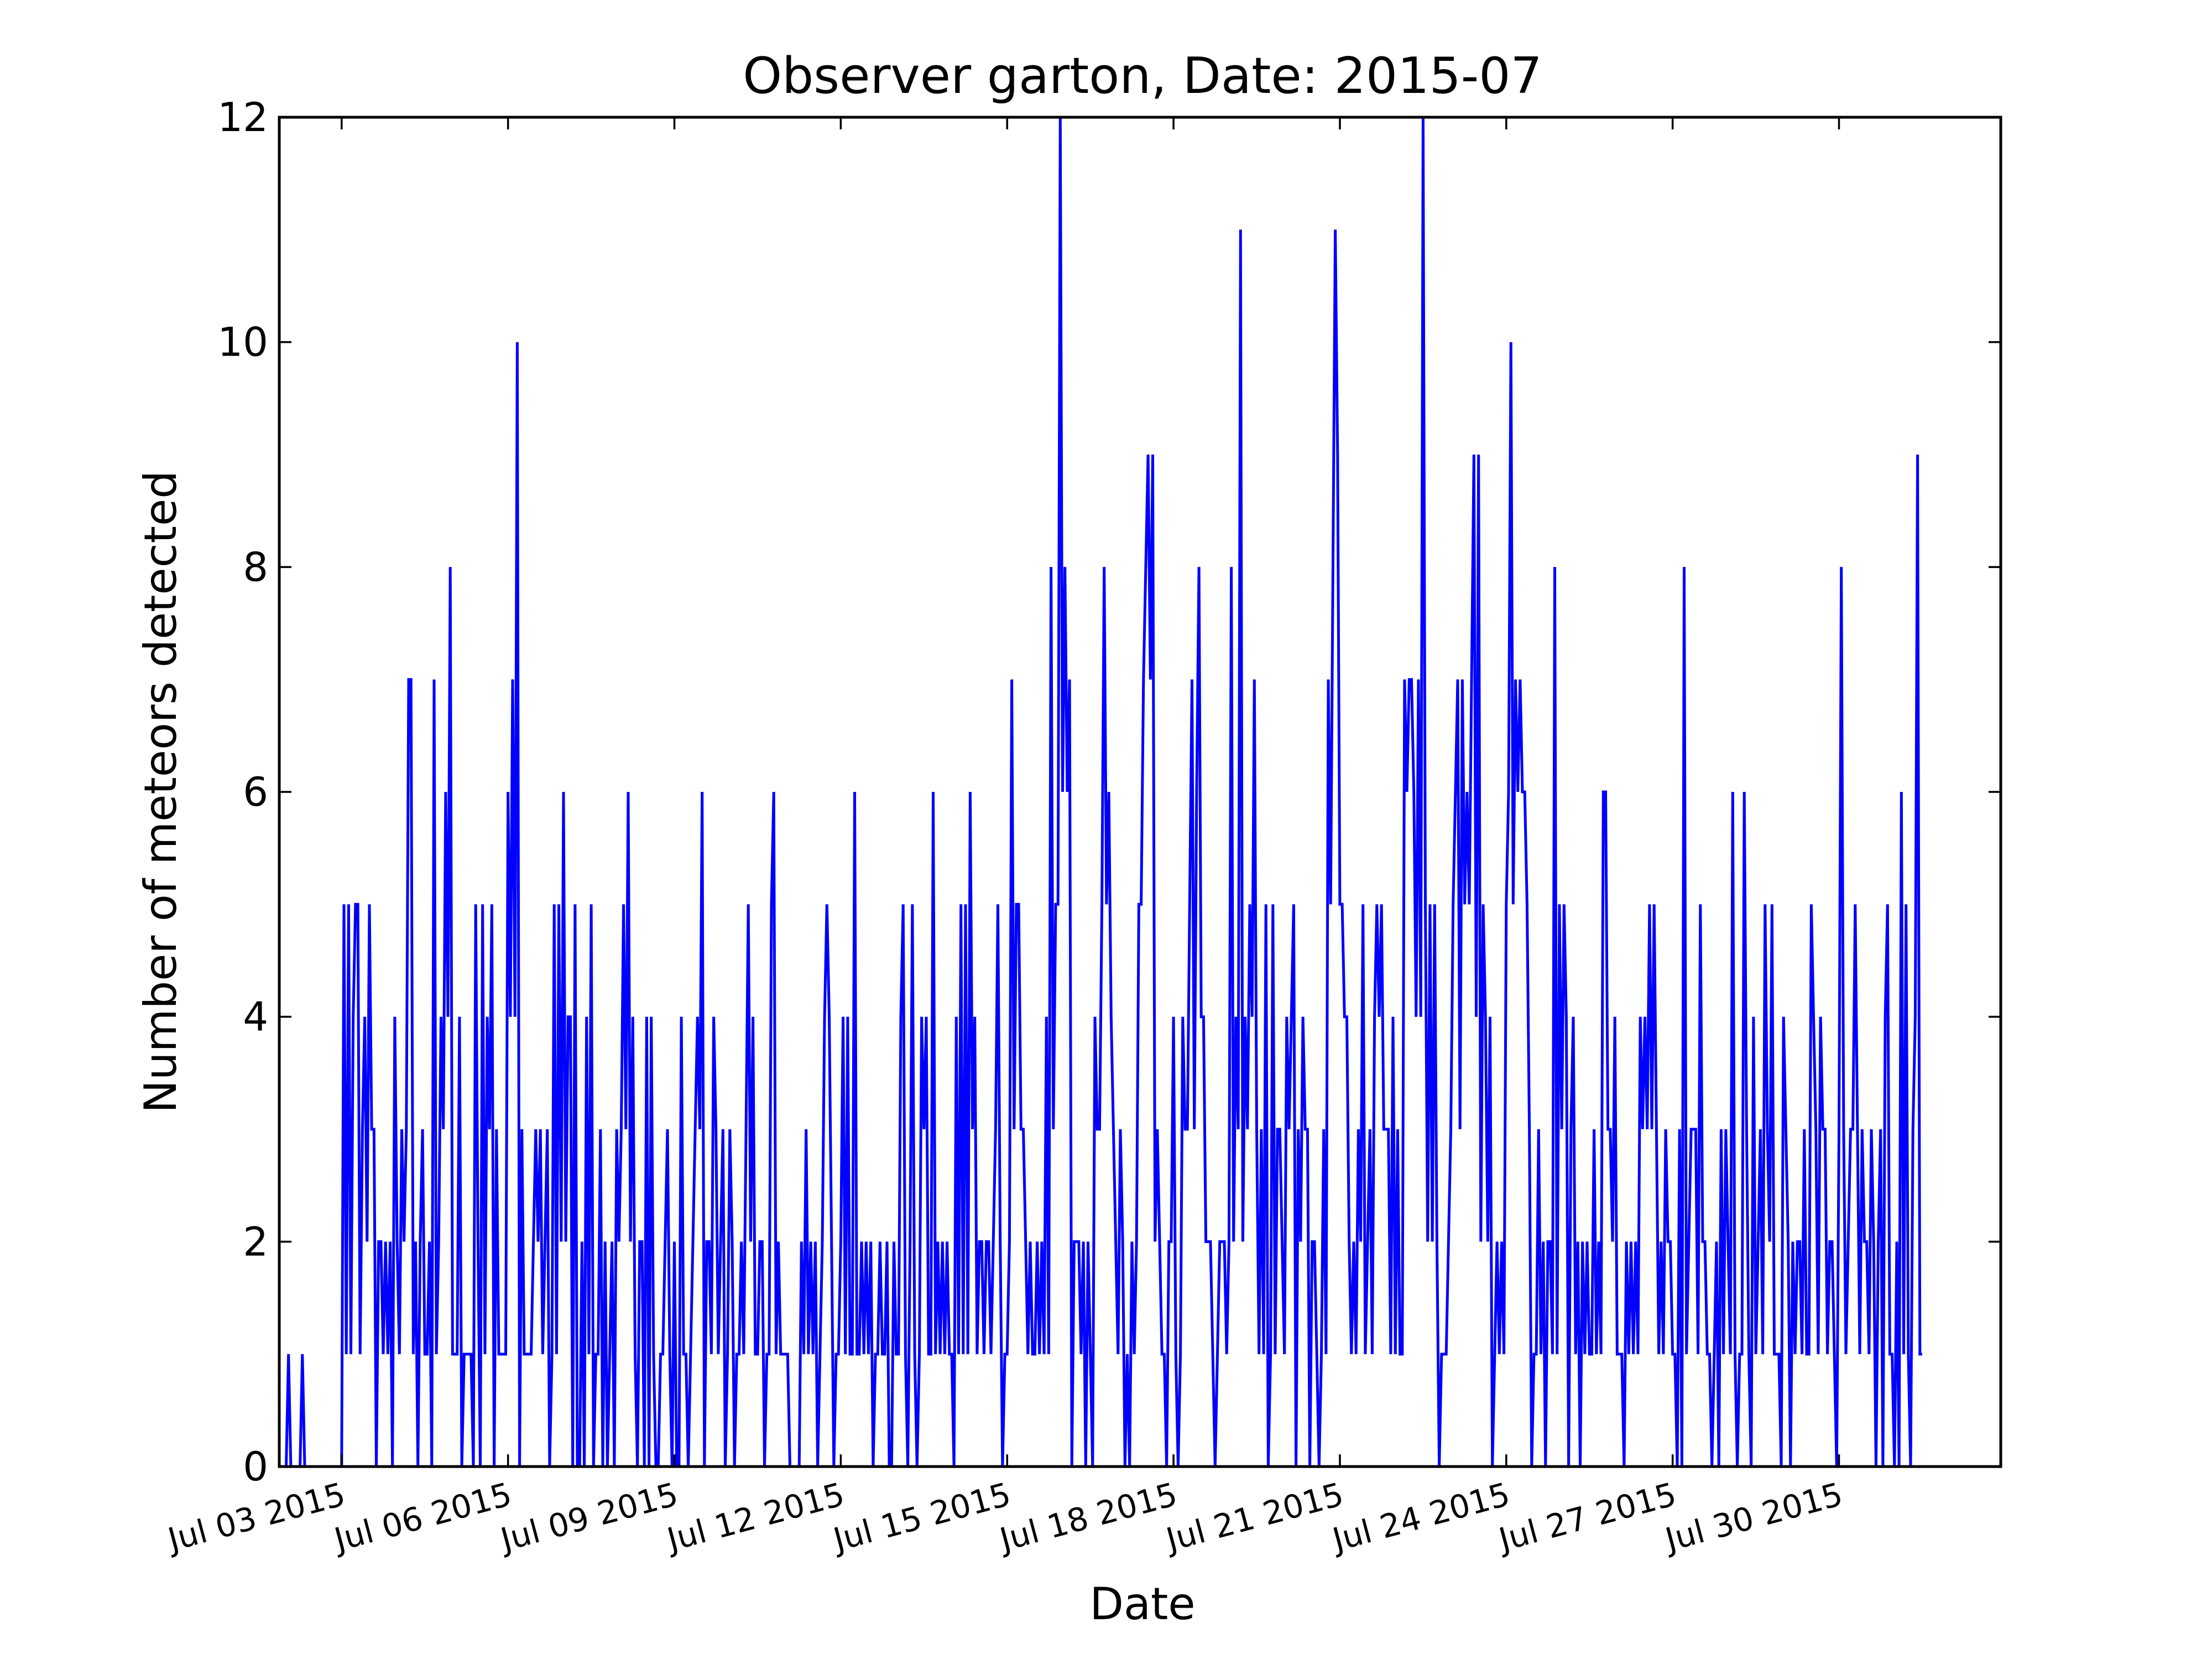 The height and width of the screenshot is (1659, 2212). What do you see at coordinates (1142, 76) in the screenshot?
I see `chart-title: Observer garton, Date: 2015-07` at bounding box center [1142, 76].